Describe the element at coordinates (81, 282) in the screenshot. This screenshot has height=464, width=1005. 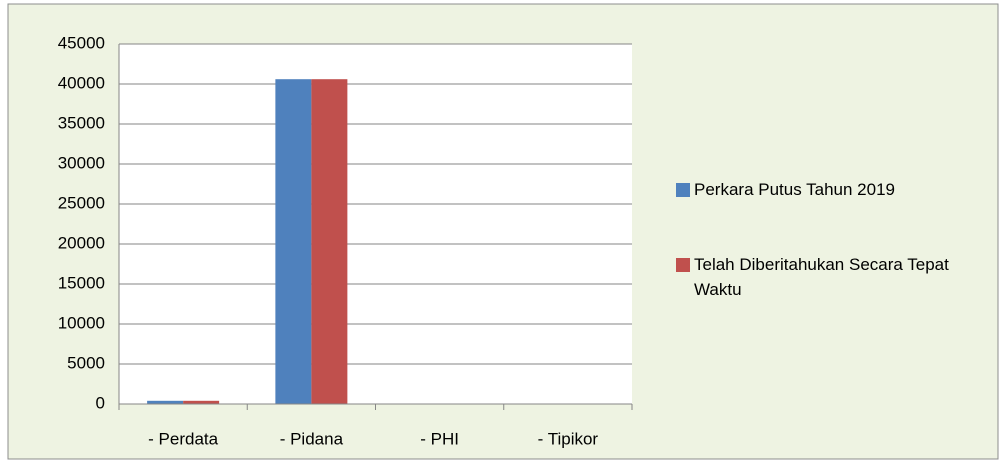
I see `y-tick-label: 15000` at that location.